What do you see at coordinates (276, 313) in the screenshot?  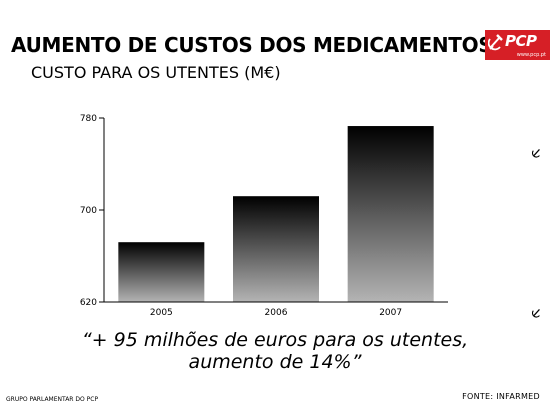 I see `x-tick-label: 2006` at bounding box center [276, 313].